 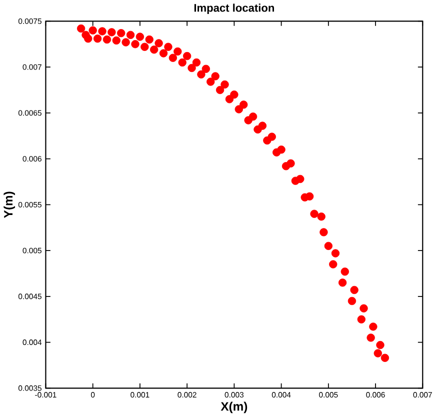 What do you see at coordinates (234, 408) in the screenshot?
I see `x-axis-title: X(m)` at bounding box center [234, 408].